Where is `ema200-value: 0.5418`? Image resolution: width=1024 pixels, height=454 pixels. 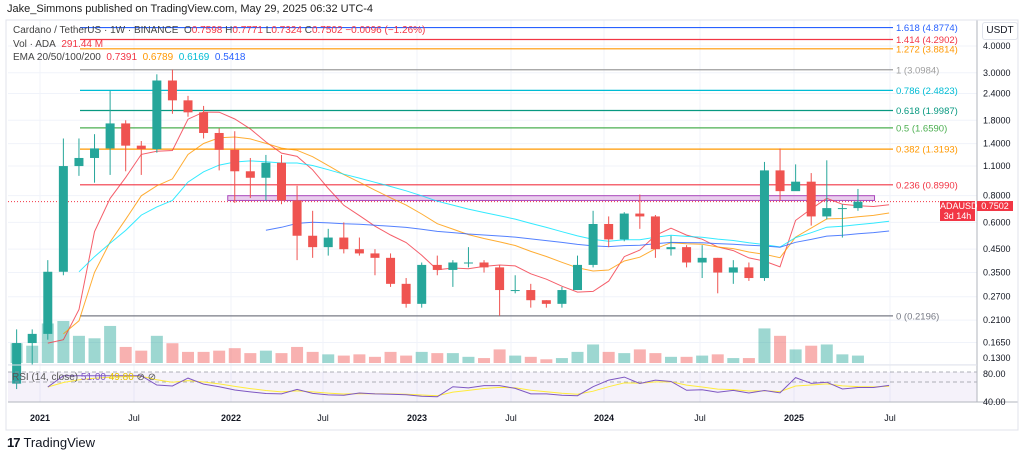
ema200-value: 0.5418 is located at coordinates (230, 57).